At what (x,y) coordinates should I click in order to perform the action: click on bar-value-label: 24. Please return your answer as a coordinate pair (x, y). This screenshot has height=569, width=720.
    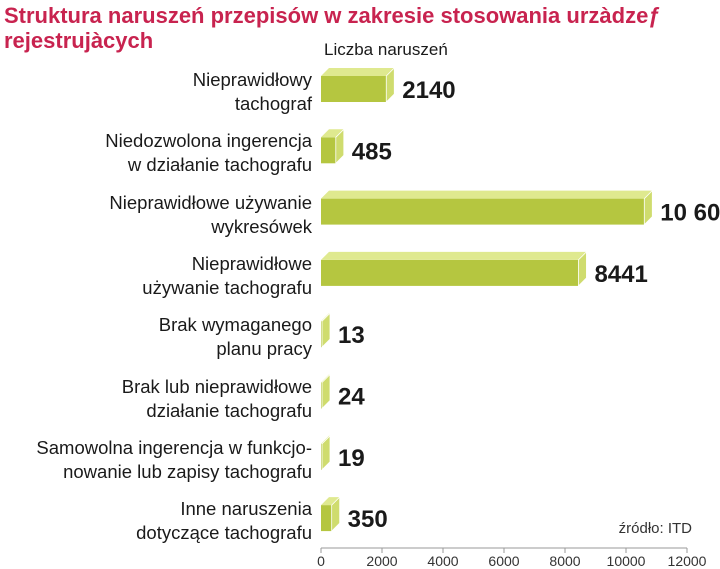
    Looking at the image, I should click on (351, 397).